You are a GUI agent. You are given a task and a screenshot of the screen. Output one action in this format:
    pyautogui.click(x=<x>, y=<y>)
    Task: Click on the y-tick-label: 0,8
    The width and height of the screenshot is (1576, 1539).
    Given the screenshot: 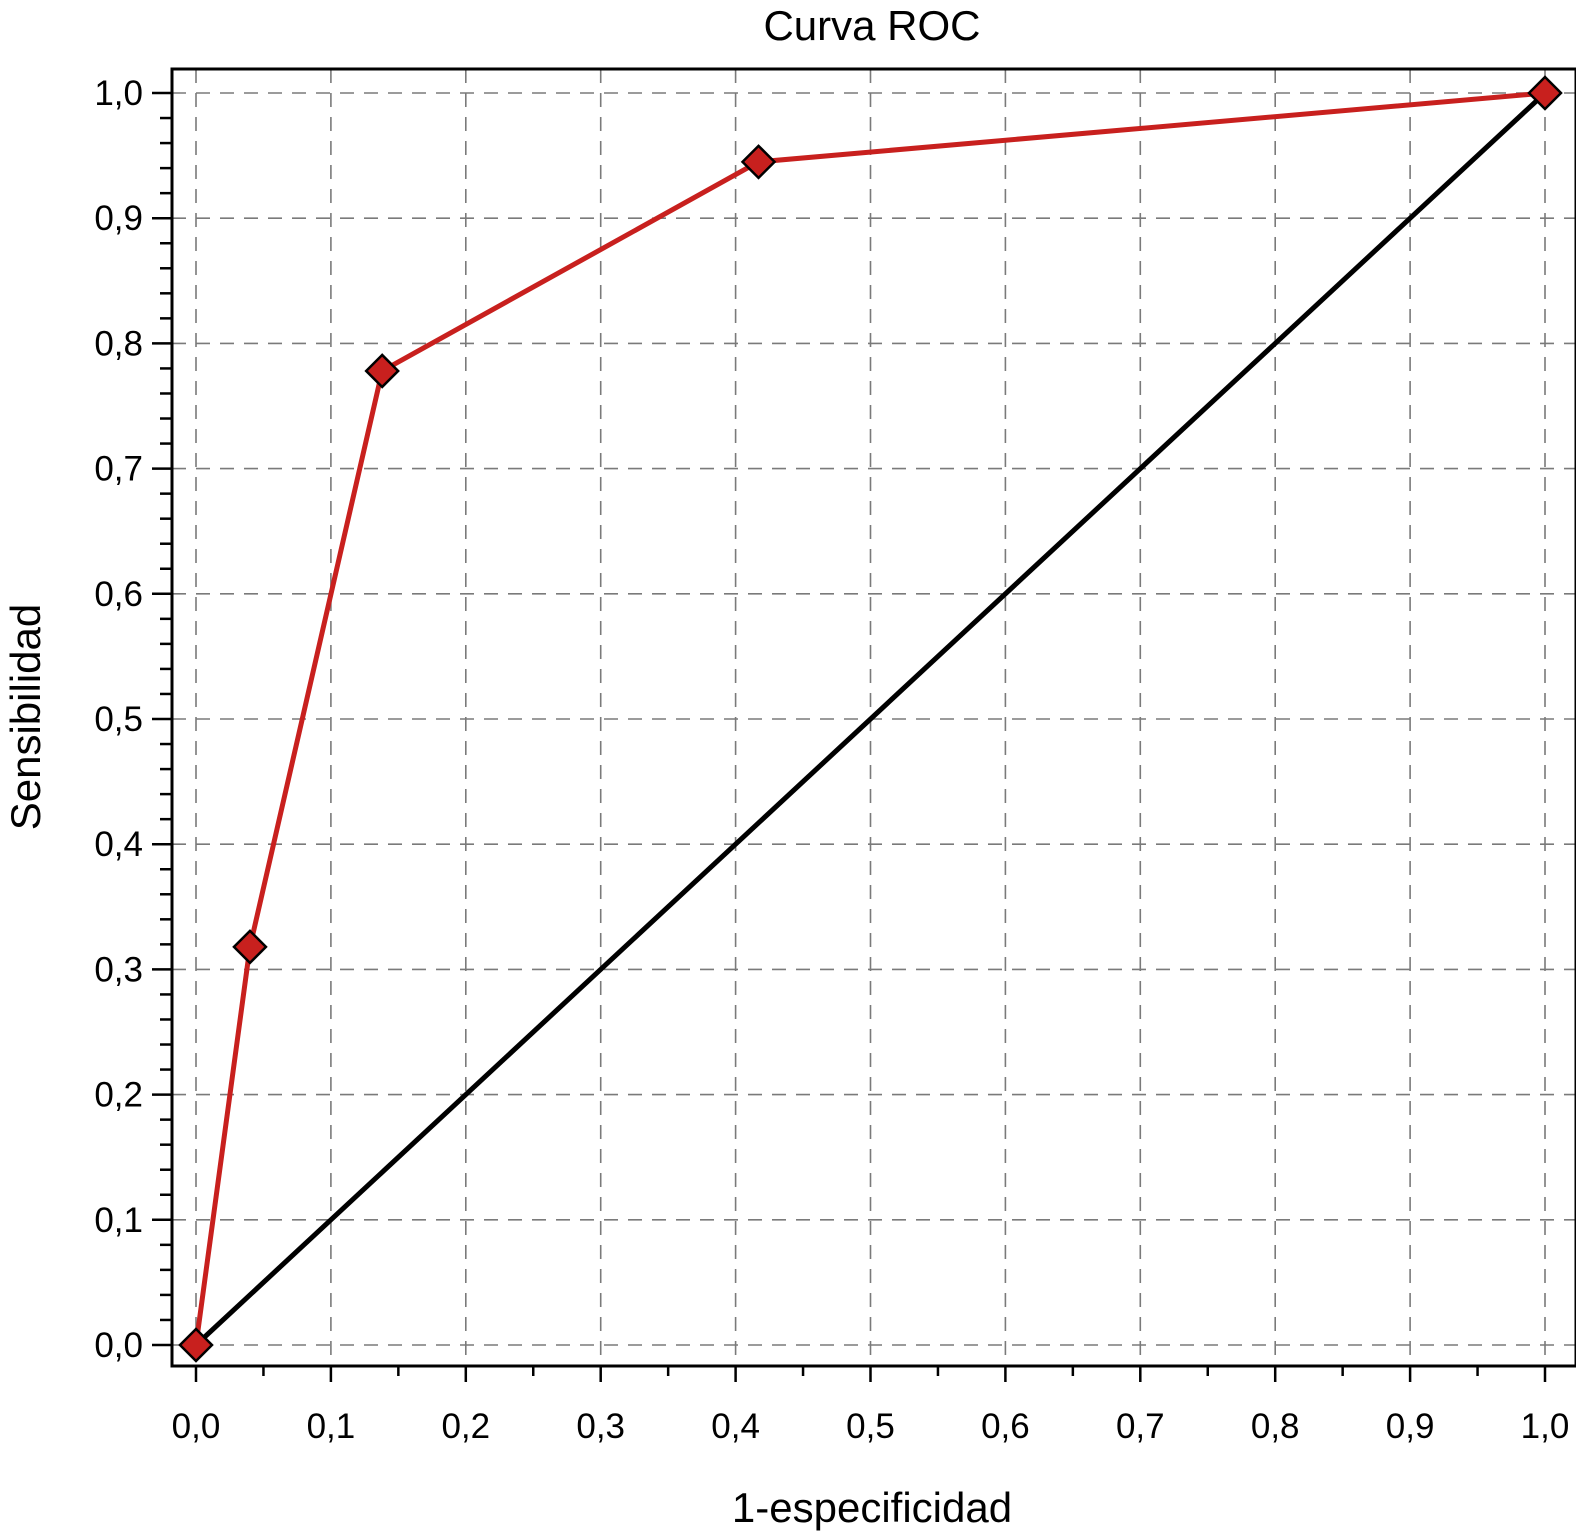 What is the action you would take?
    pyautogui.click(x=118, y=343)
    